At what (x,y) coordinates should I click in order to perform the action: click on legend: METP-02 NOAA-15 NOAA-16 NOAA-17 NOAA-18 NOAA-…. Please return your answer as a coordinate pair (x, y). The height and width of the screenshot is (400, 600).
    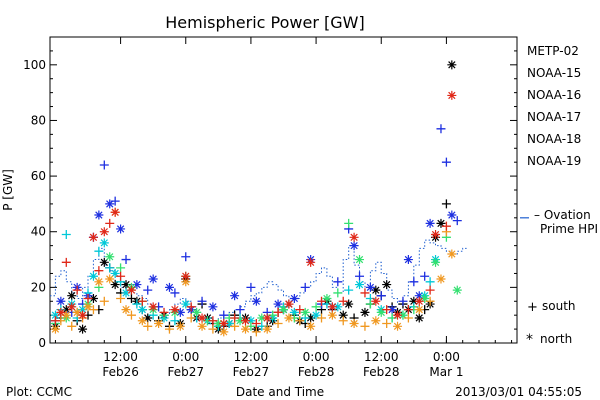
    Looking at the image, I should click on (554, 106).